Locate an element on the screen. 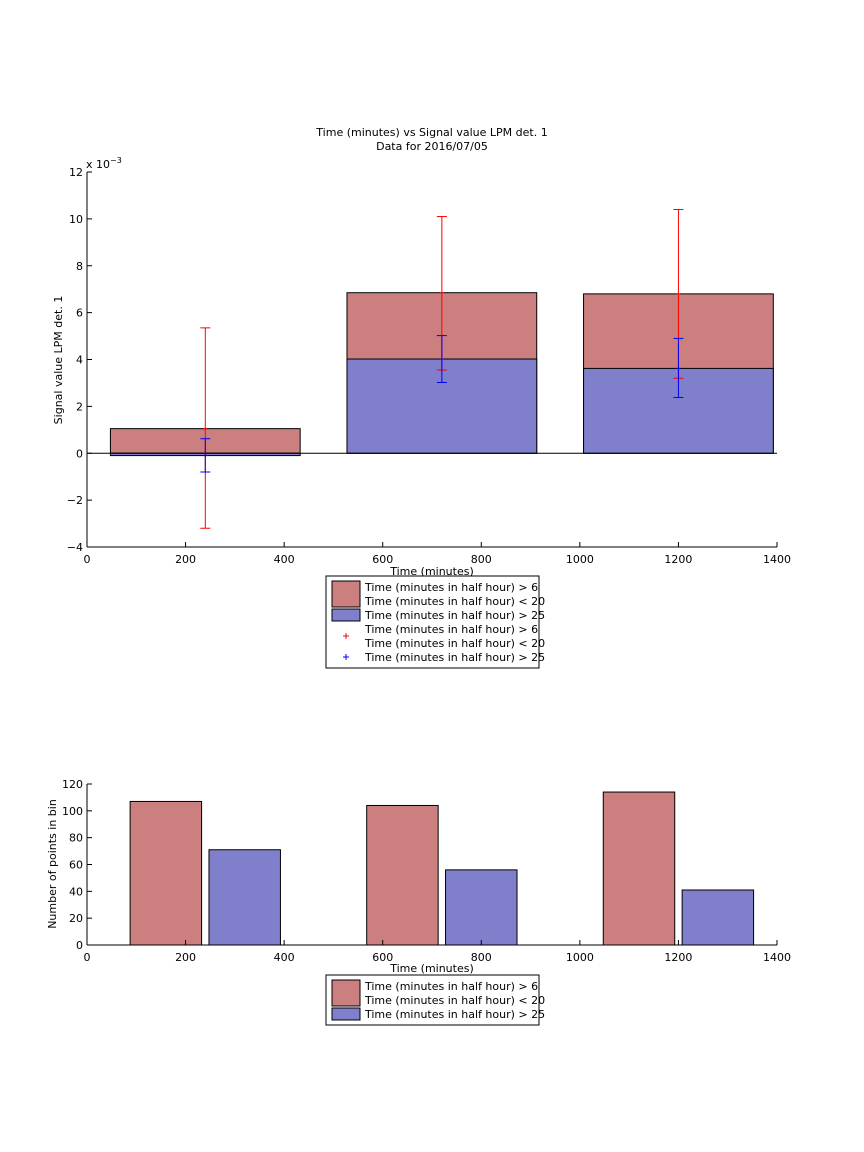 The width and height of the screenshot is (864, 1152). chart-subtitle: Data for 2016/07/05 is located at coordinates (432, 146).